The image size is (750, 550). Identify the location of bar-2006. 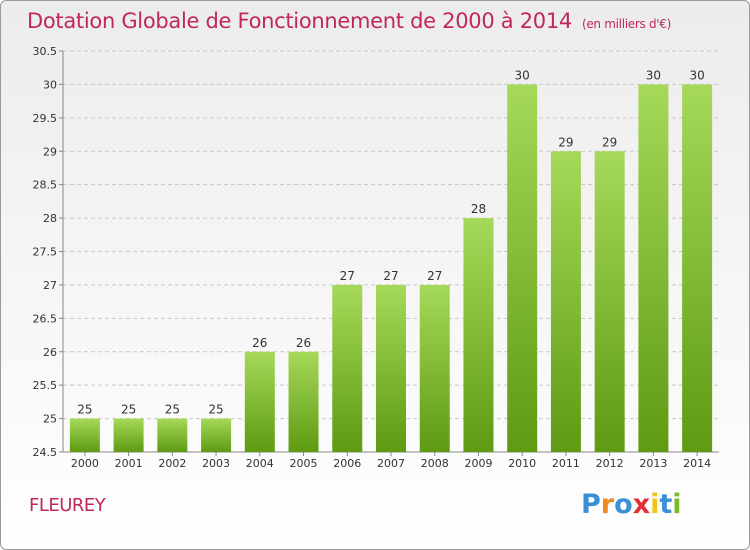
(347, 368).